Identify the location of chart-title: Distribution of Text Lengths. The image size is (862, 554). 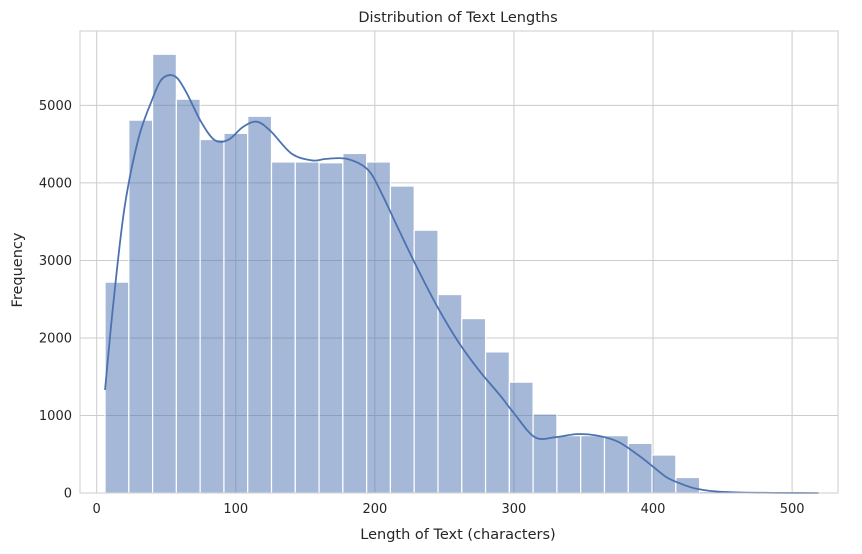
(457, 18).